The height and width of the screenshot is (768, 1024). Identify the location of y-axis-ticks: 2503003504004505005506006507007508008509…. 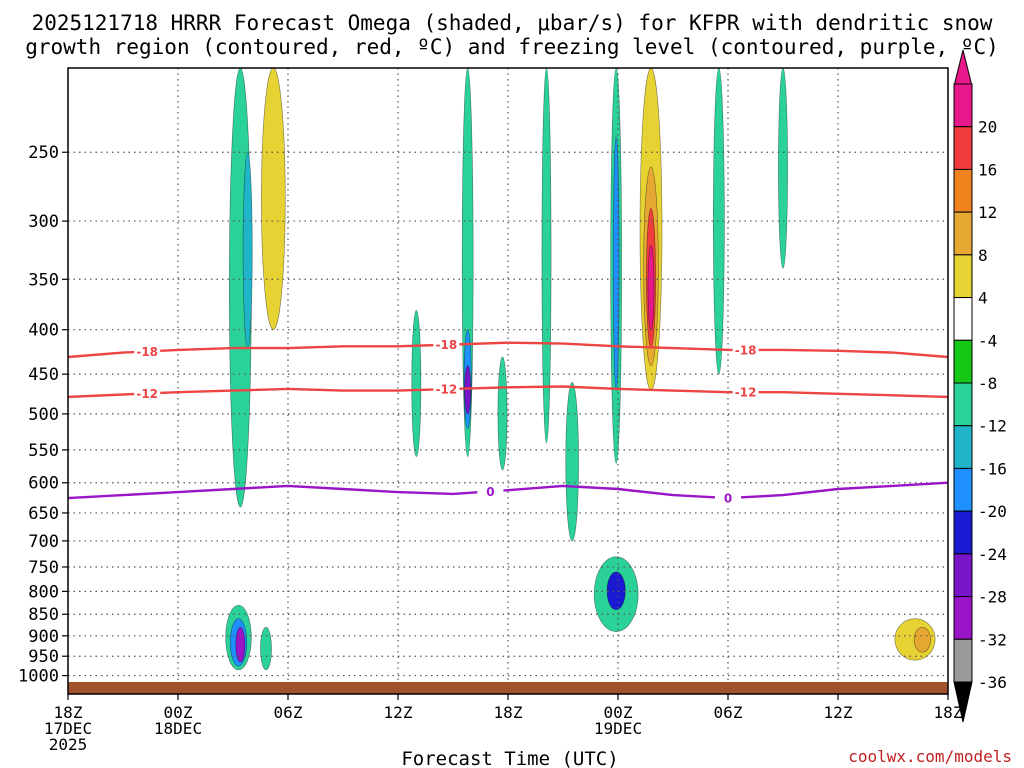
(43, 415).